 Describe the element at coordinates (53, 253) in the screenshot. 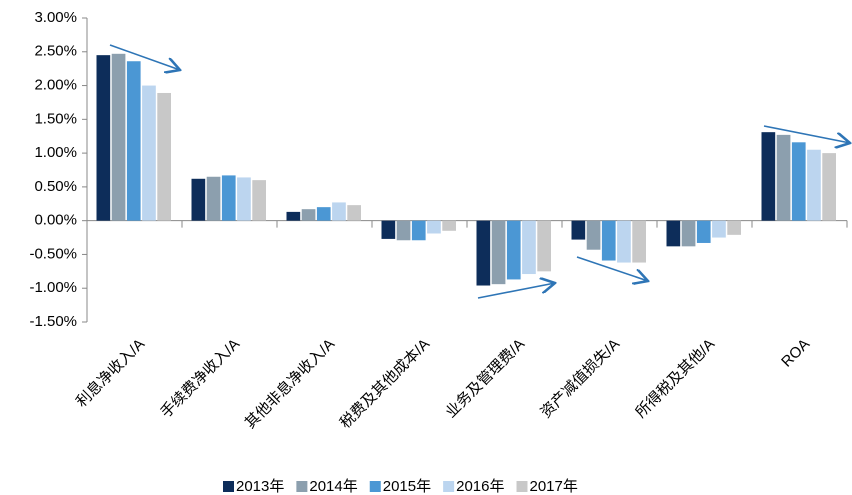

I see `y-tick-label: -0.50%` at that location.